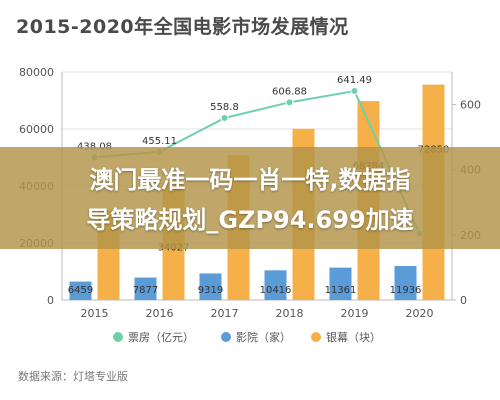 The height and width of the screenshot is (400, 500). What do you see at coordinates (420, 313) in the screenshot?
I see `x-axis-tick-label: 2020` at bounding box center [420, 313].